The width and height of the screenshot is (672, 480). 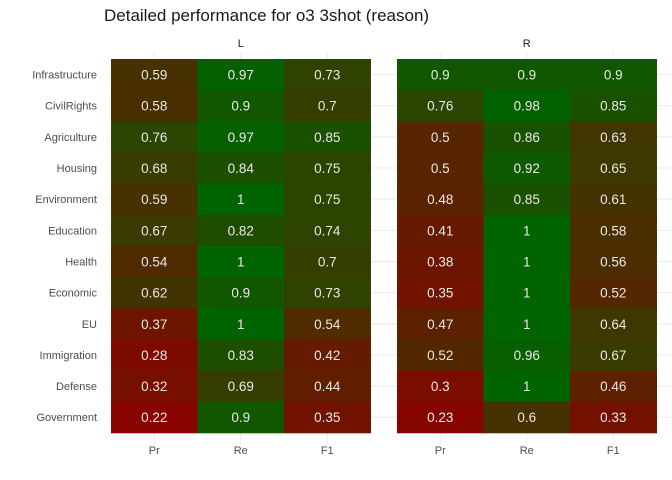 I want to click on cell-value-label: 0.37, so click(x=154, y=324).